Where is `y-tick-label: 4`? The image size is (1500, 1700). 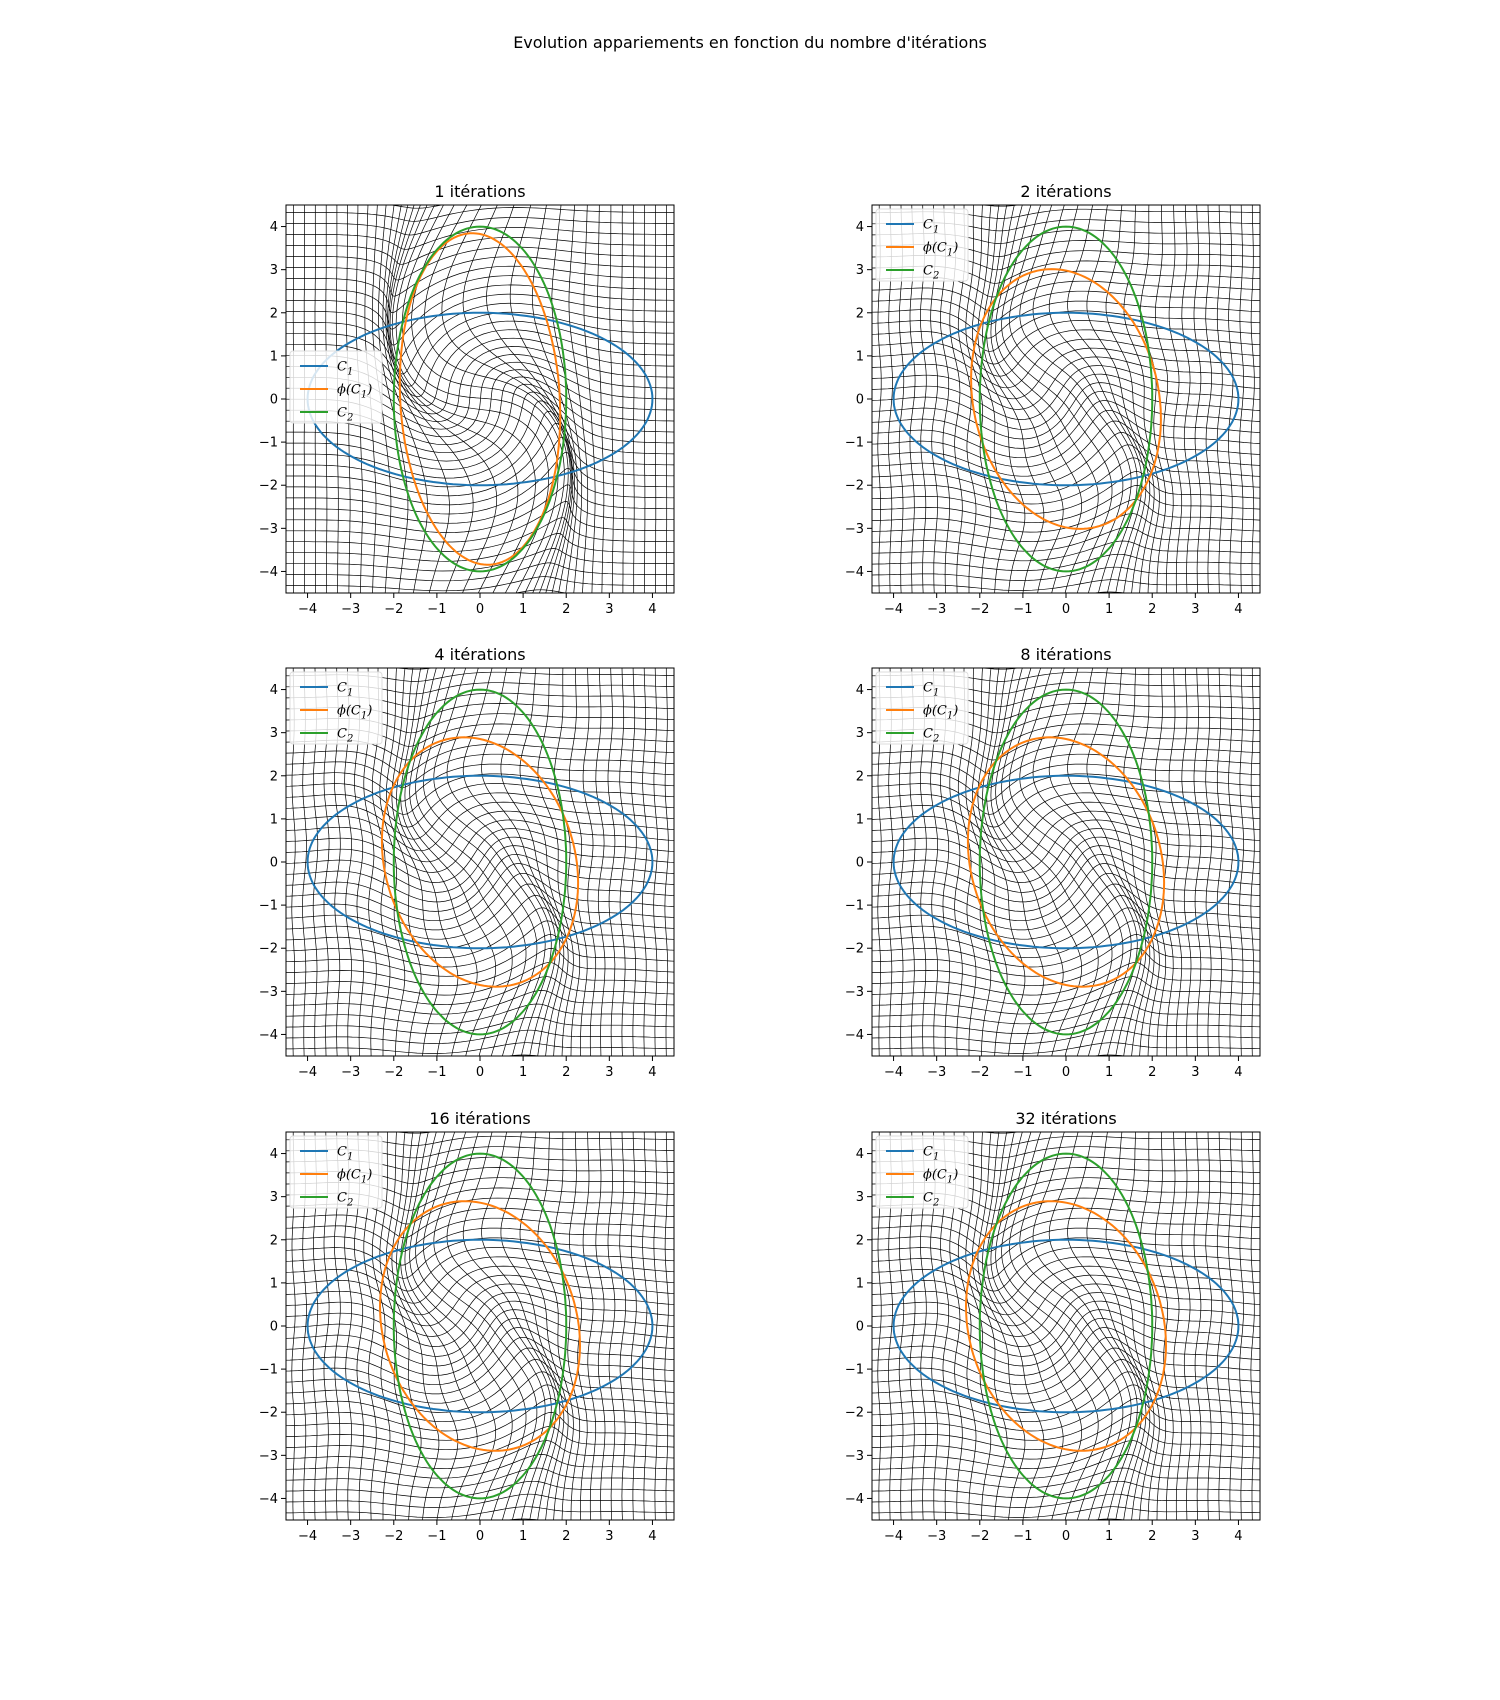
y-tick-label: 4 is located at coordinates (860, 1154).